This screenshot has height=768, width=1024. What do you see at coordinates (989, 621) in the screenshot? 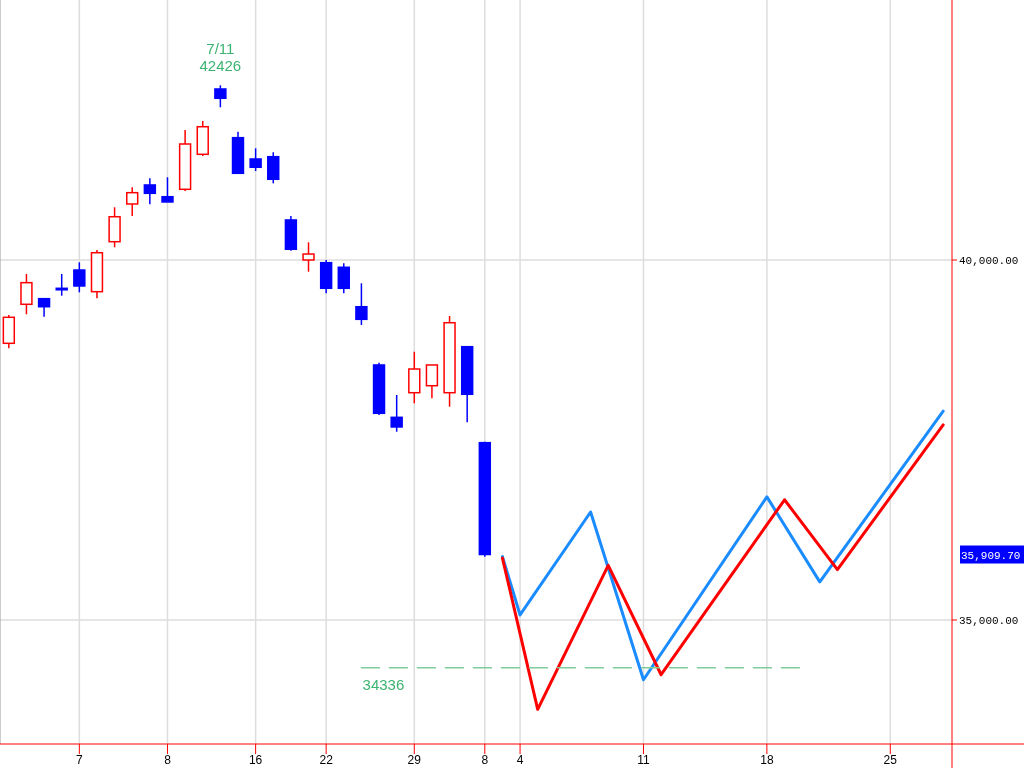
I see `y-tick-label: 35,000.00` at bounding box center [989, 621].